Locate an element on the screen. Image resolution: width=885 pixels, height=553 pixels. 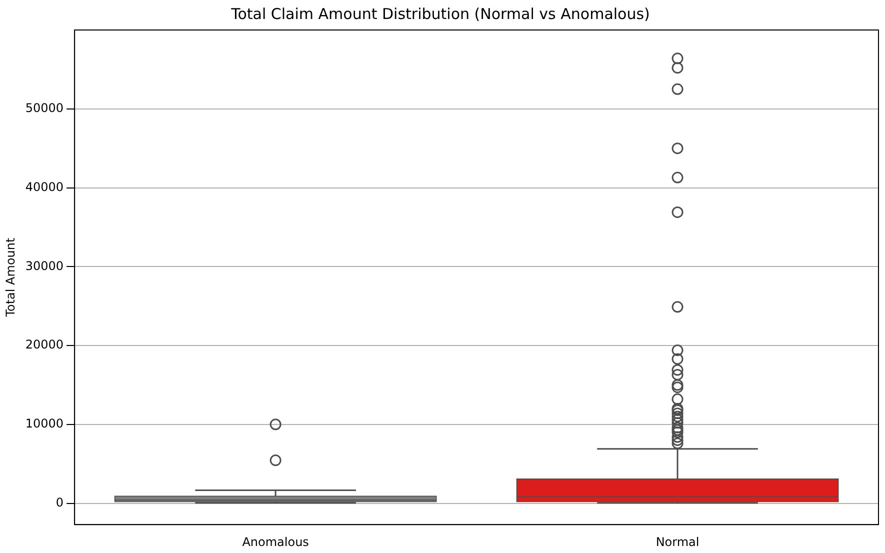
x-tick-label: Normal is located at coordinates (678, 541).